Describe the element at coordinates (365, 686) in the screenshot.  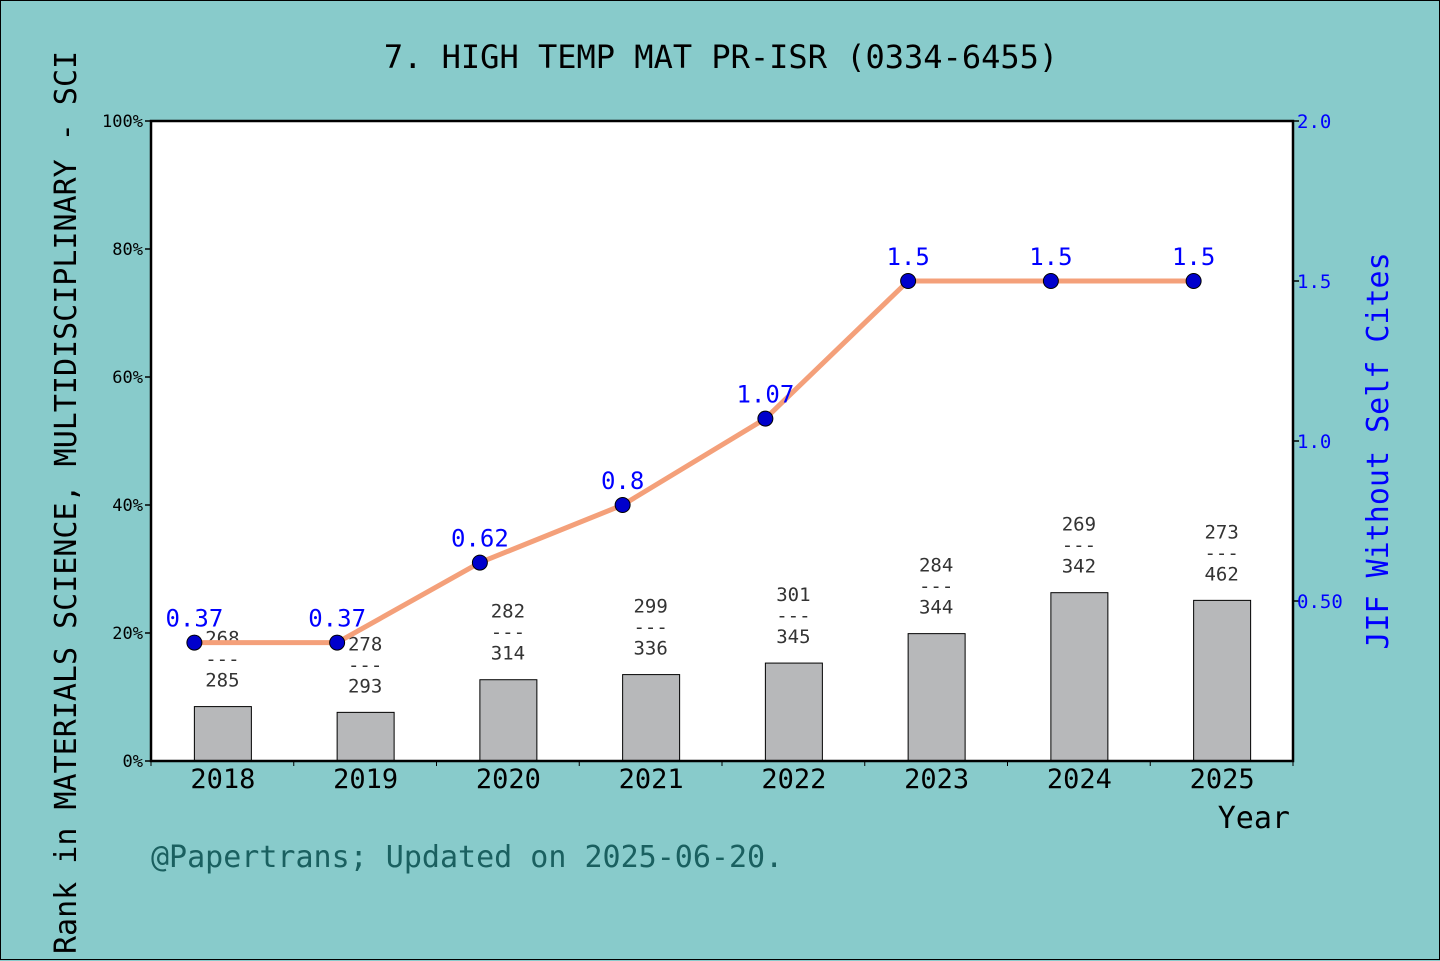
I see `rank-total-2019: 293` at that location.